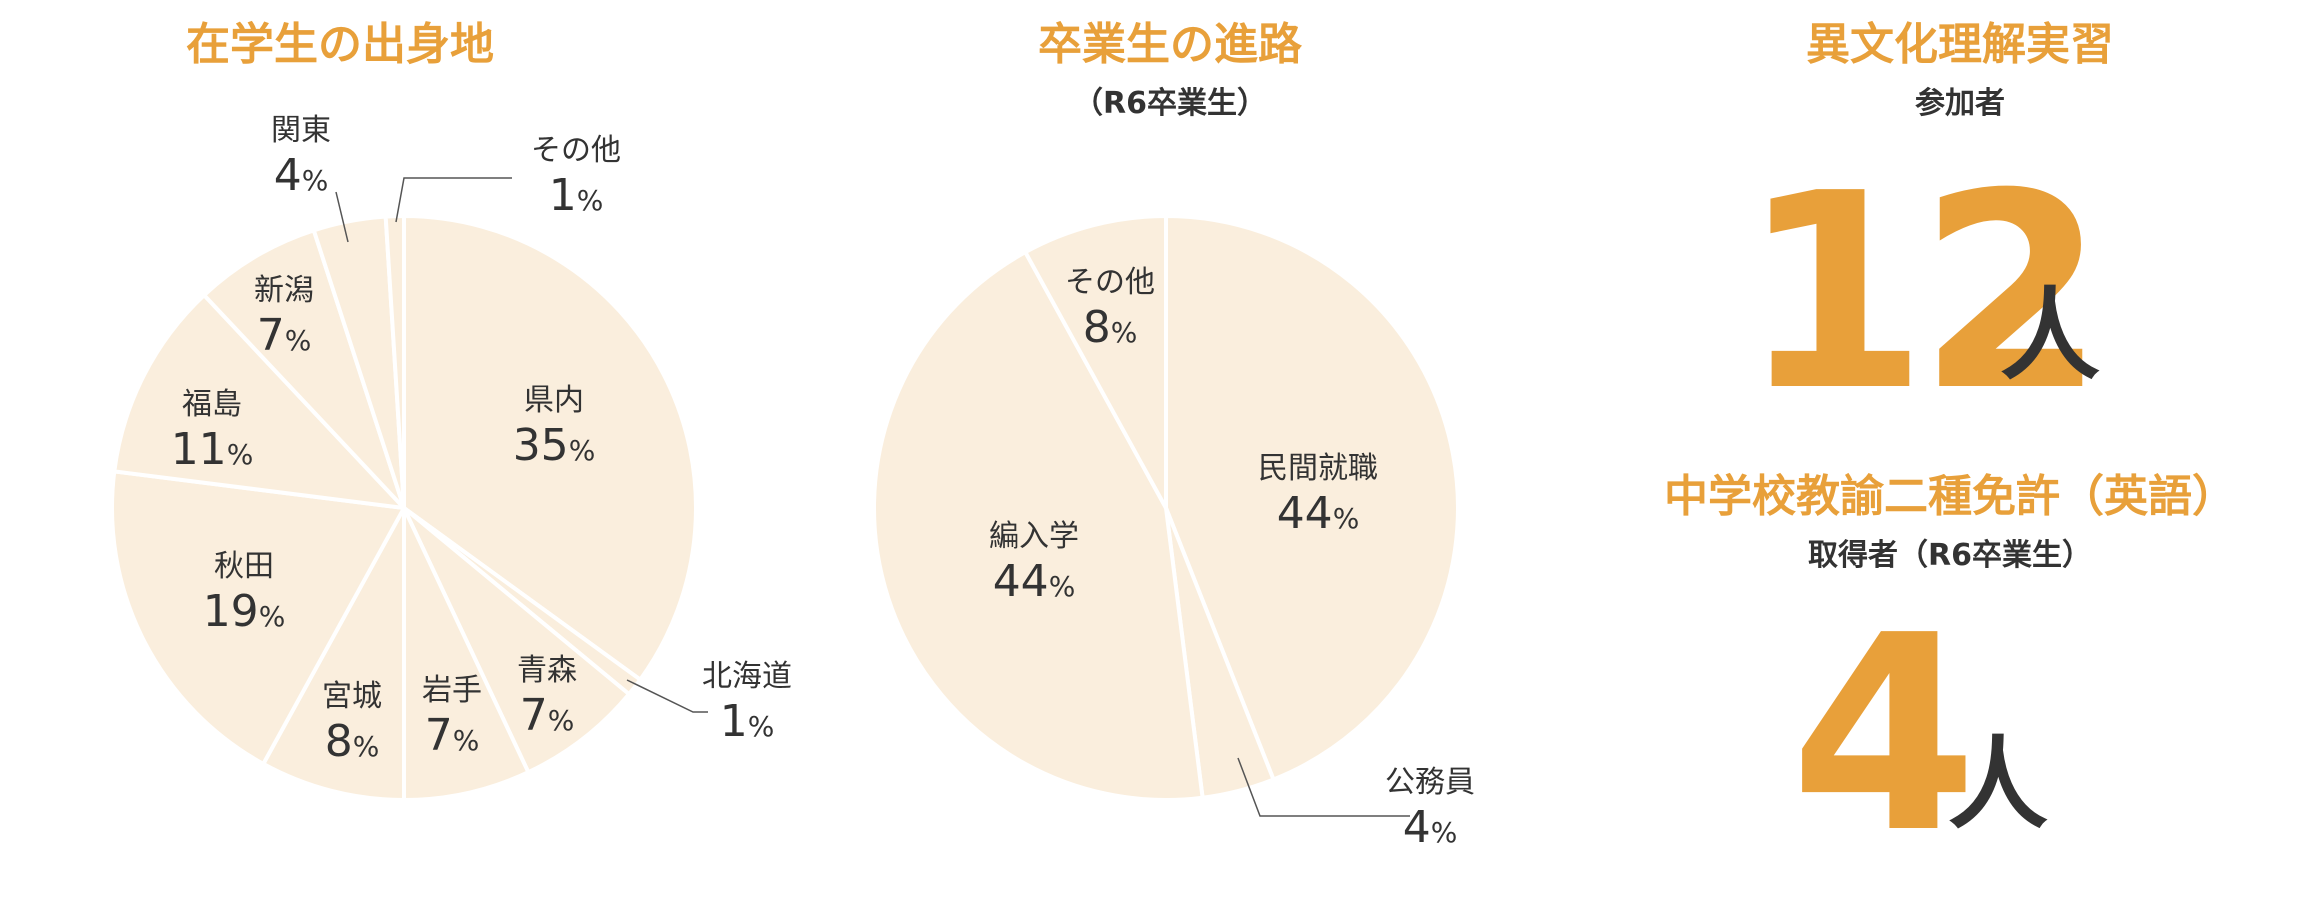 Image resolution: width=2298 pixels, height=908 pixels. What do you see at coordinates (342, 217) in the screenshot?
I see `leader-line-関東` at bounding box center [342, 217].